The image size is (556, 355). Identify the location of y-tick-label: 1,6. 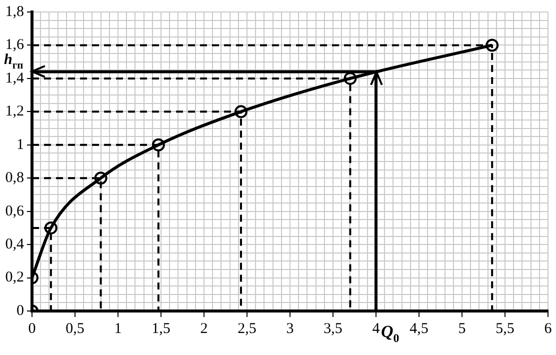
(14, 45).